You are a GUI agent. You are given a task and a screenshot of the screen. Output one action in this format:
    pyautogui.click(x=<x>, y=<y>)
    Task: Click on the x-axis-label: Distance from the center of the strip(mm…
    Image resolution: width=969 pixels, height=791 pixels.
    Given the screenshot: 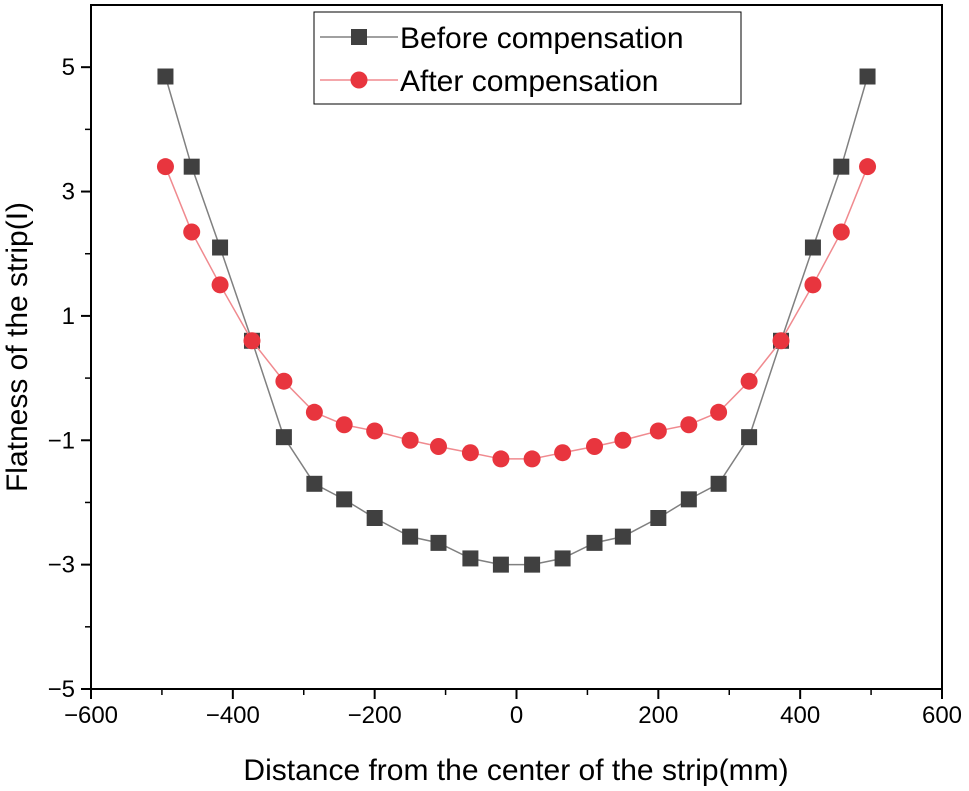 What is the action you would take?
    pyautogui.click(x=515, y=770)
    